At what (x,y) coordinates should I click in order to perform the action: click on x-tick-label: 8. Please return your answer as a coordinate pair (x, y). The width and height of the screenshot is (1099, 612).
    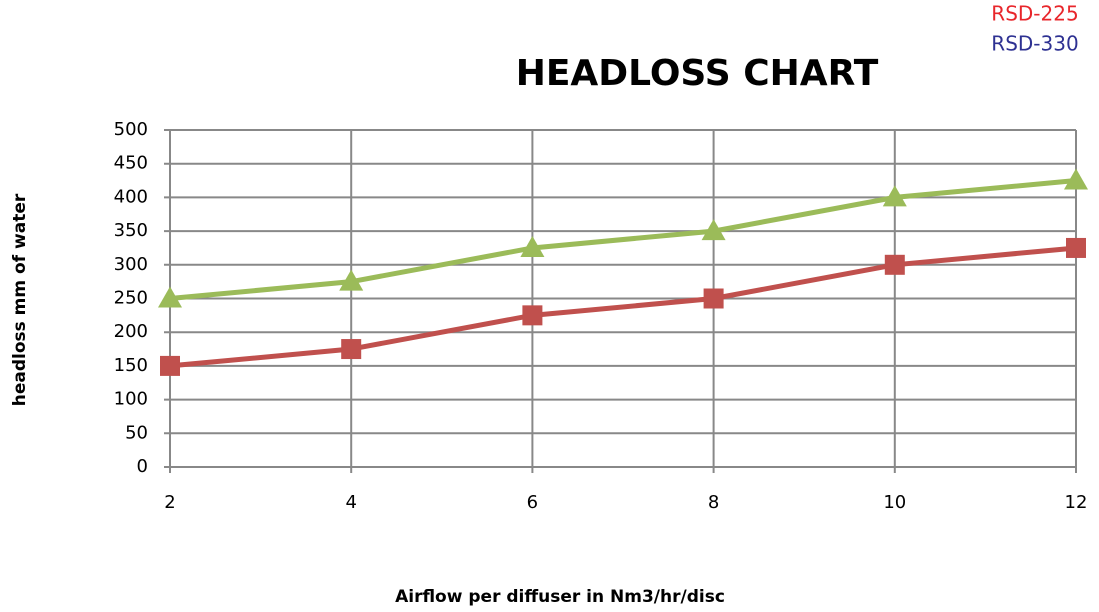
    Looking at the image, I should click on (713, 502).